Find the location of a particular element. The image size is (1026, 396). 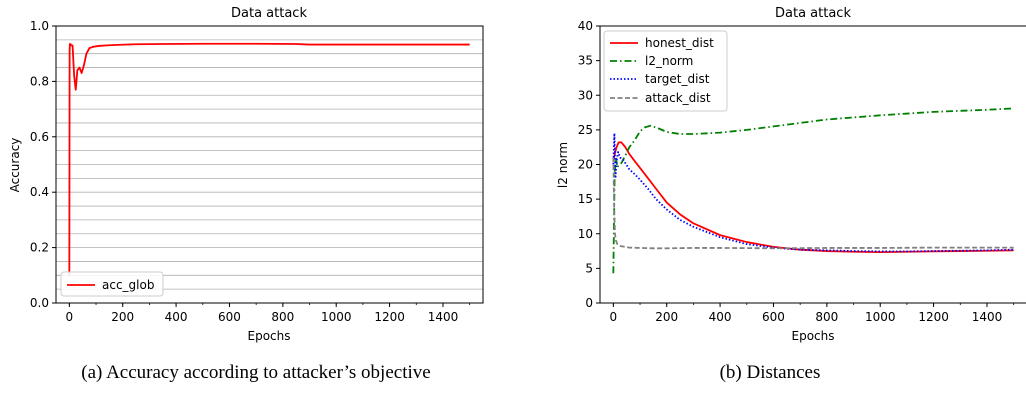

chart-b-ytick-label: 5 is located at coordinates (589, 268).